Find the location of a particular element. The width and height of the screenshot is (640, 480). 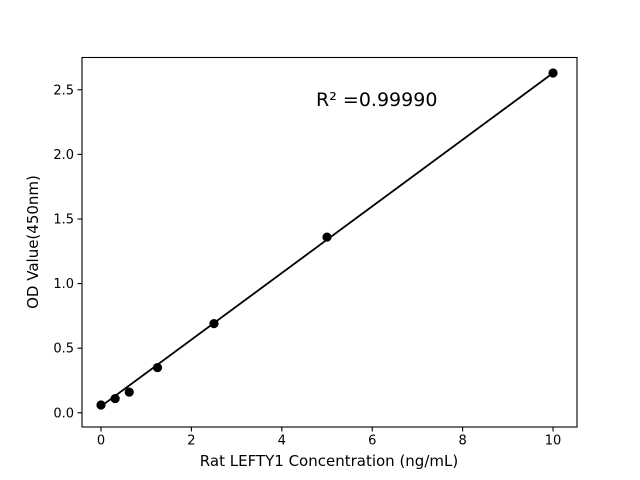

x-tick-label: 8 is located at coordinates (462, 441).